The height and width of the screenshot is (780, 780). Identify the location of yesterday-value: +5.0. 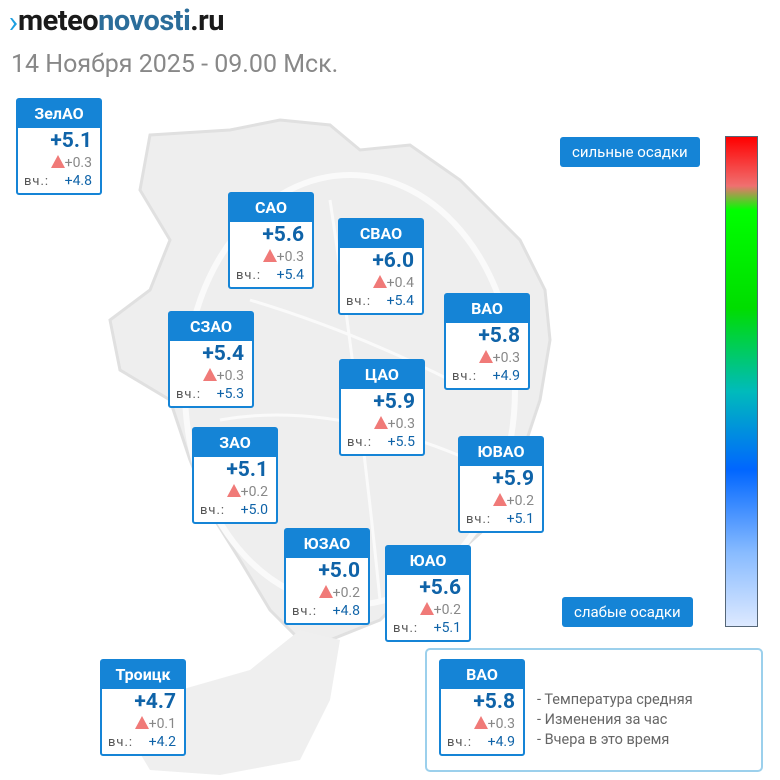
(254, 510).